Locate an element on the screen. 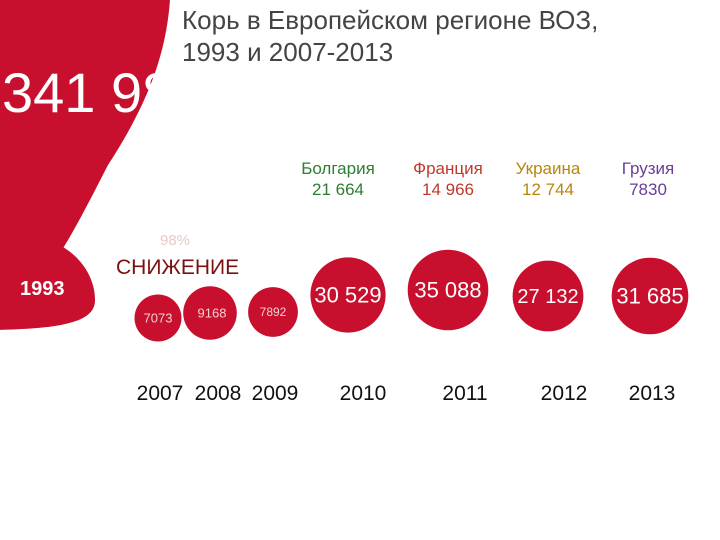 The width and height of the screenshot is (720, 540). year-label-2013: 2013 is located at coordinates (652, 393).